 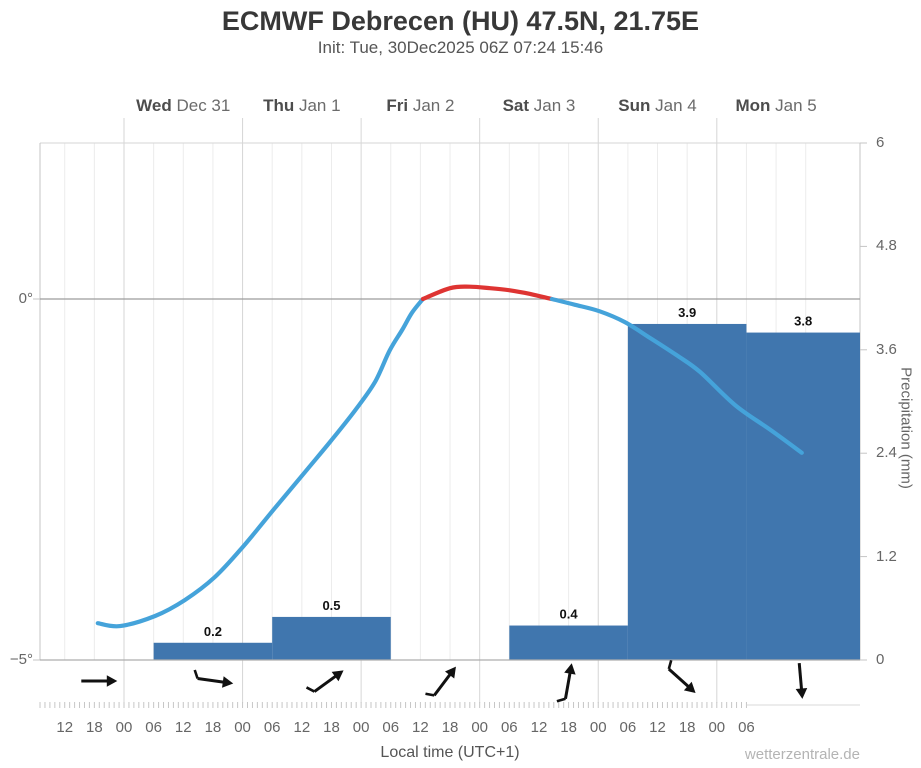 I want to click on day-date: Jan 2, so click(x=431, y=105).